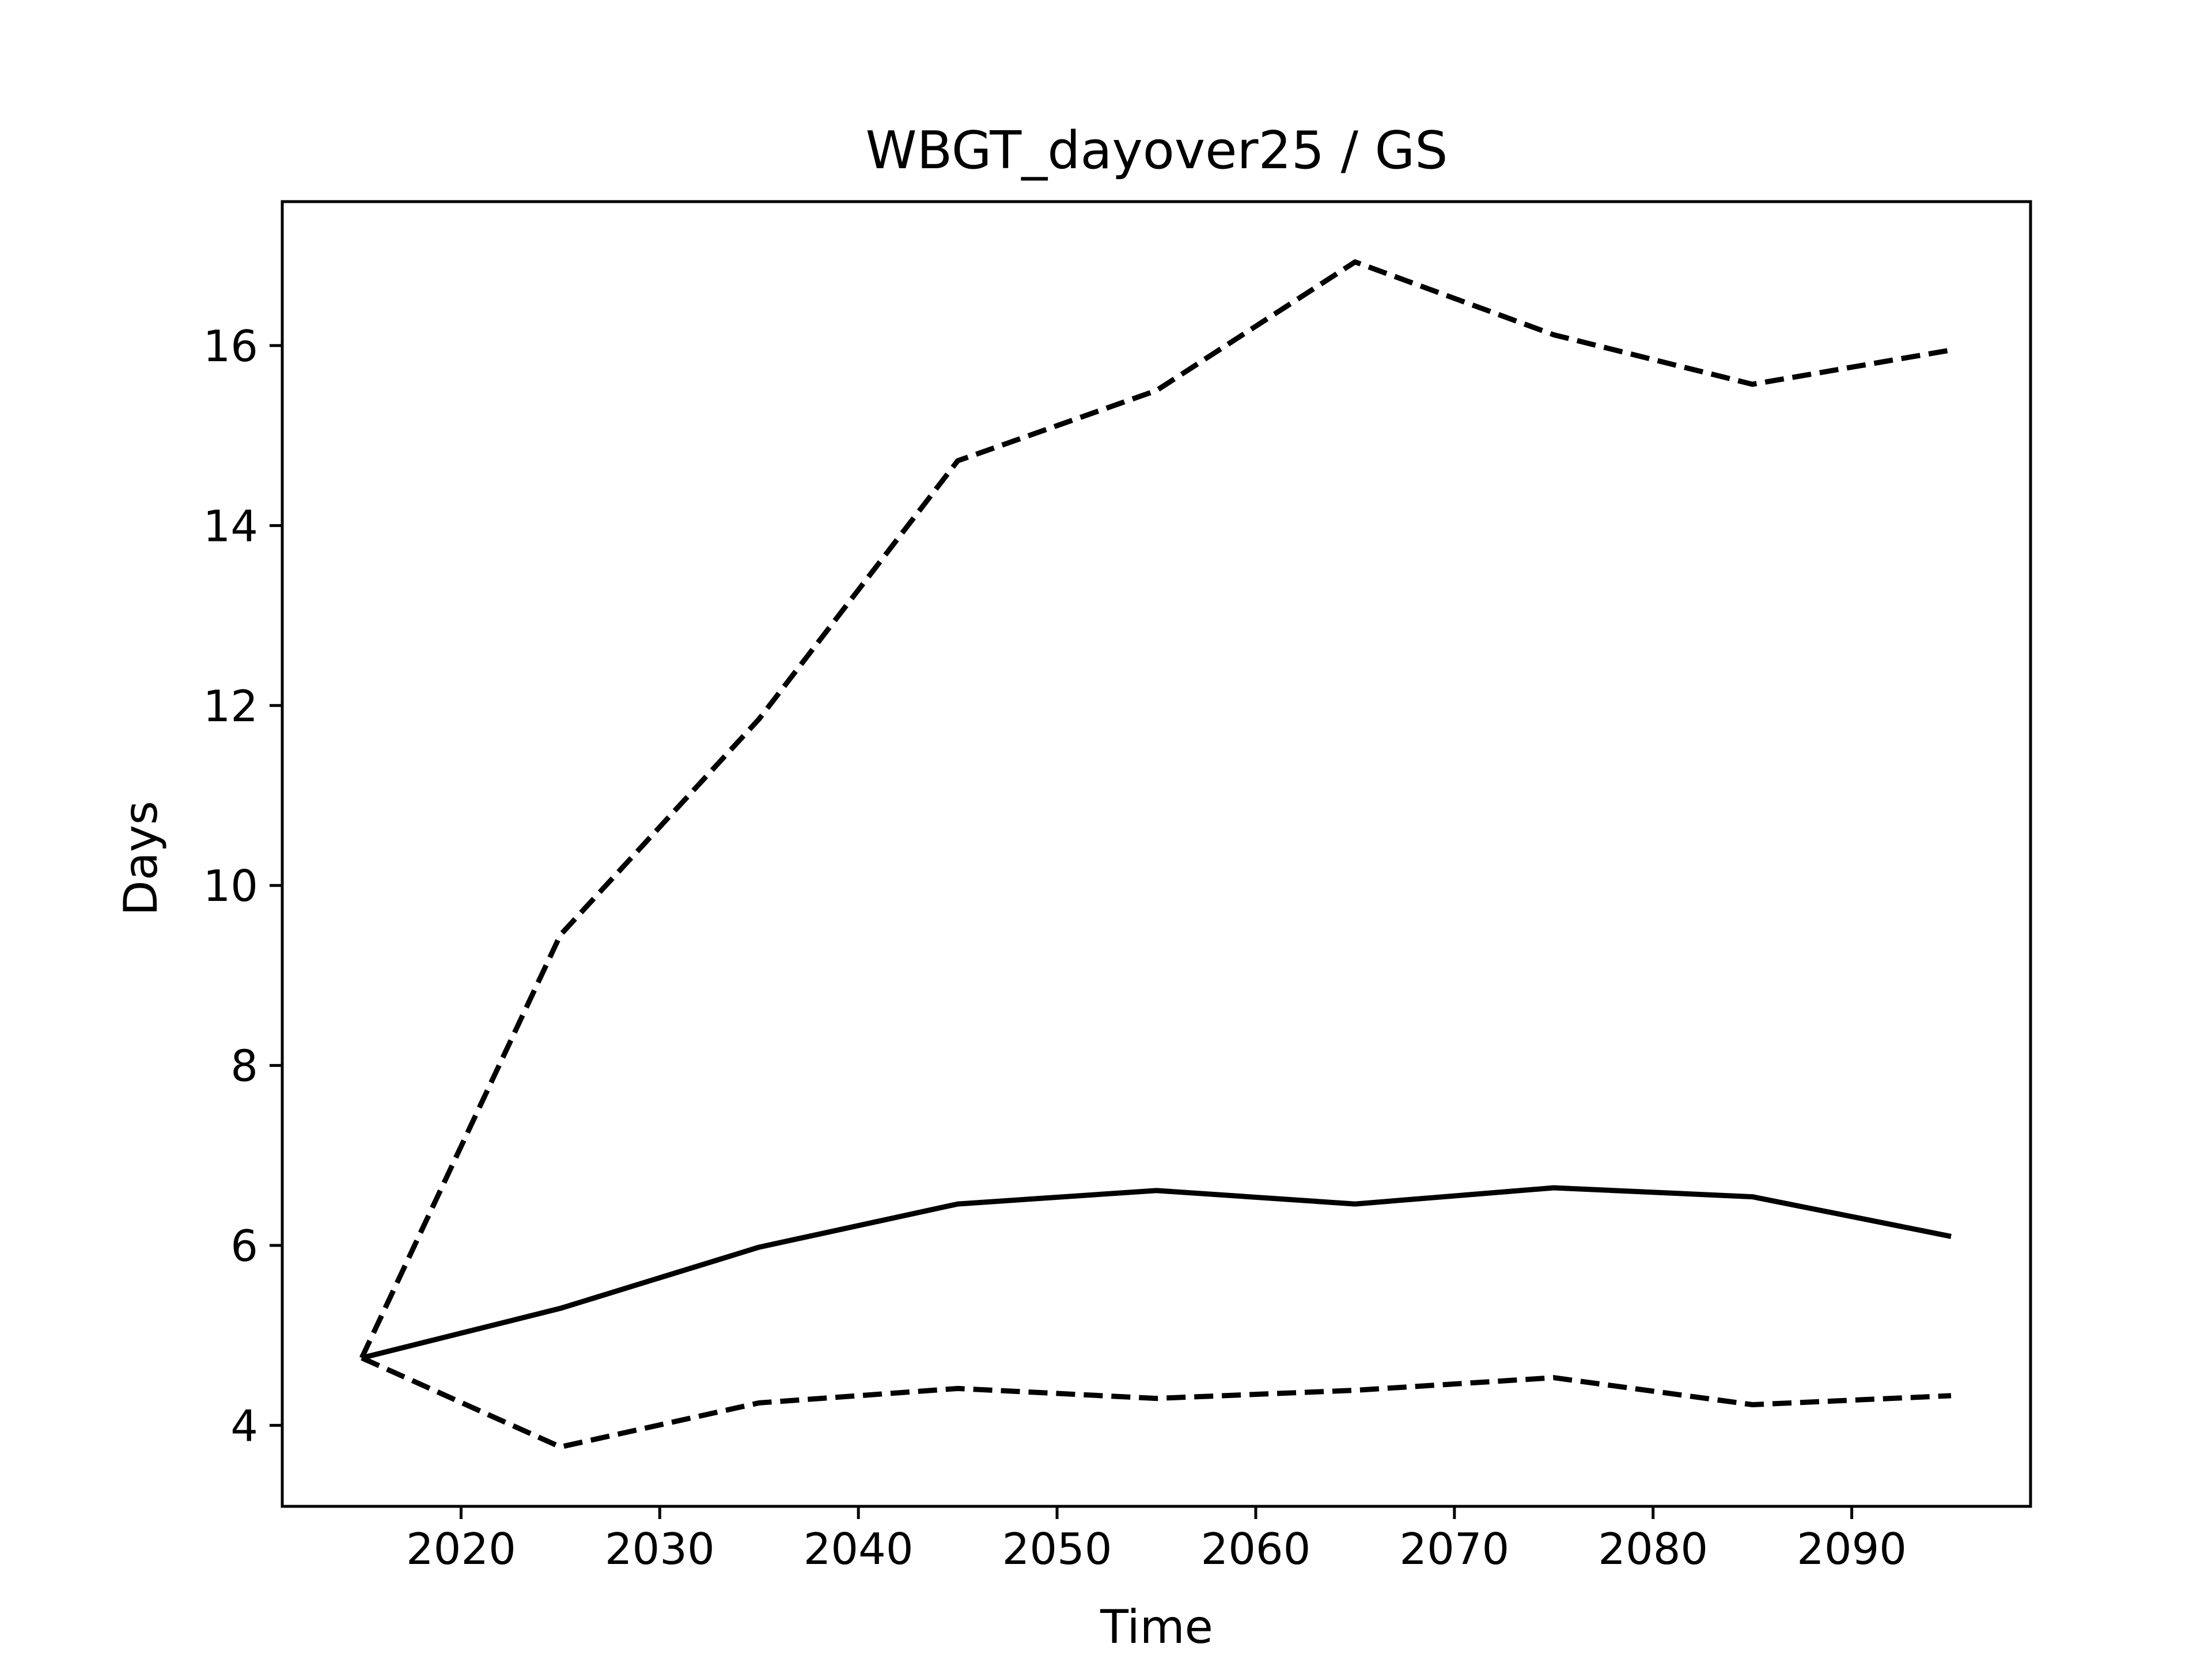 This screenshot has width=2212, height=1659. I want to click on x-tick-label: 2070, so click(1454, 1549).